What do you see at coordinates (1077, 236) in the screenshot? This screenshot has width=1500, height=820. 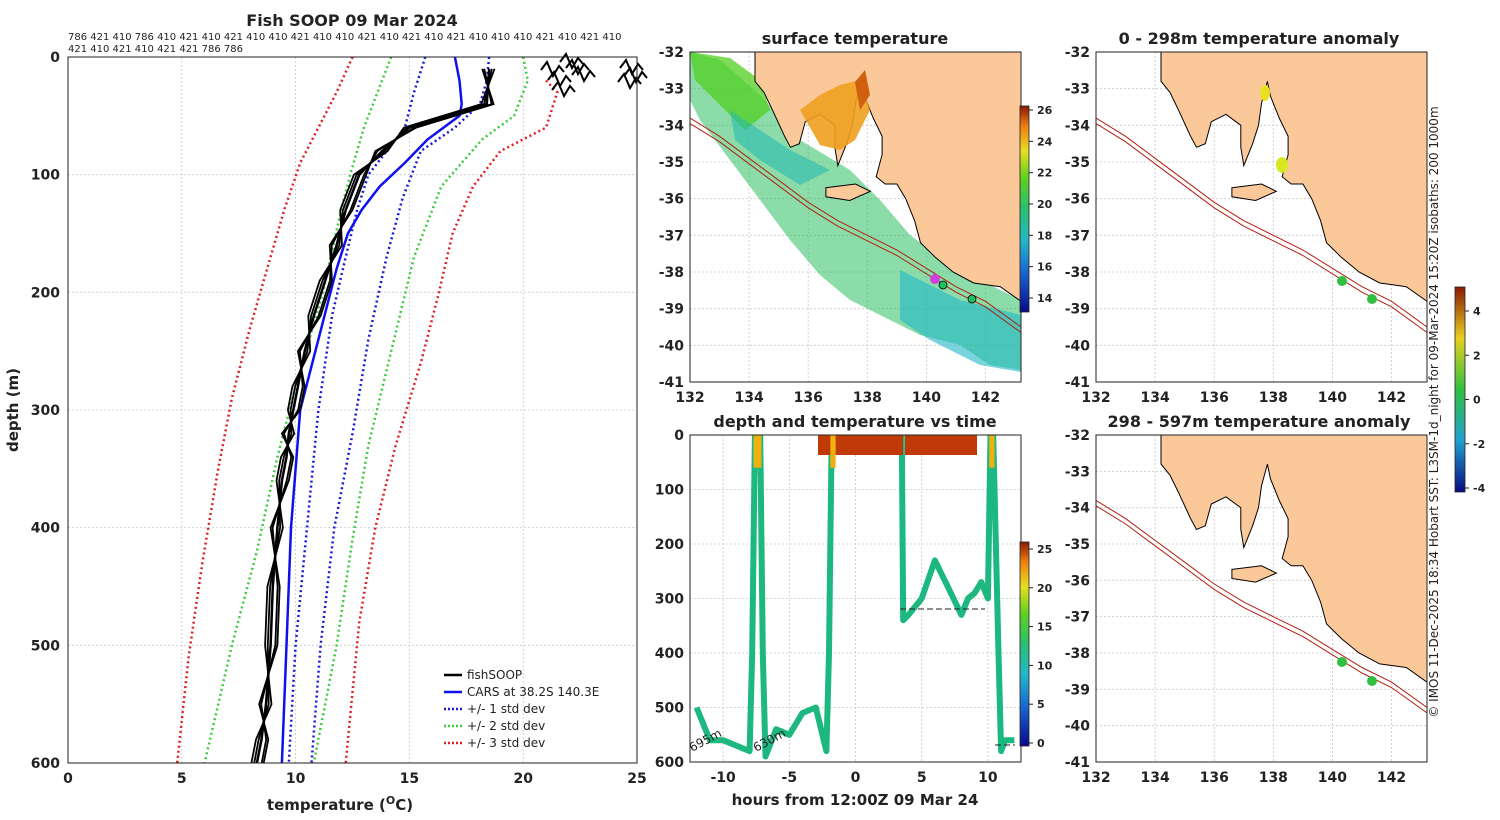 I see `a1-y-tick: -37` at bounding box center [1077, 236].